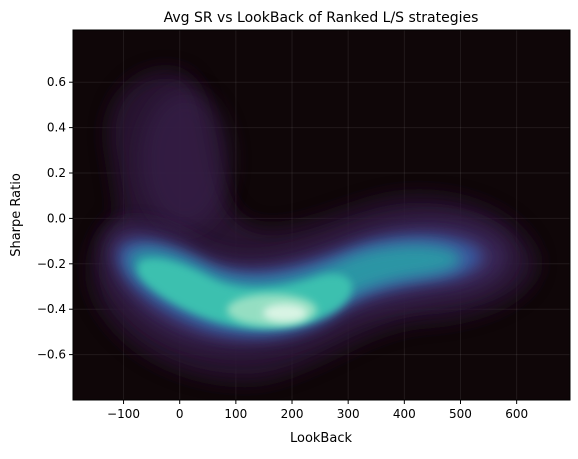 The image size is (578, 459). What do you see at coordinates (56, 128) in the screenshot?
I see `y-tick-label: 0.4` at bounding box center [56, 128].